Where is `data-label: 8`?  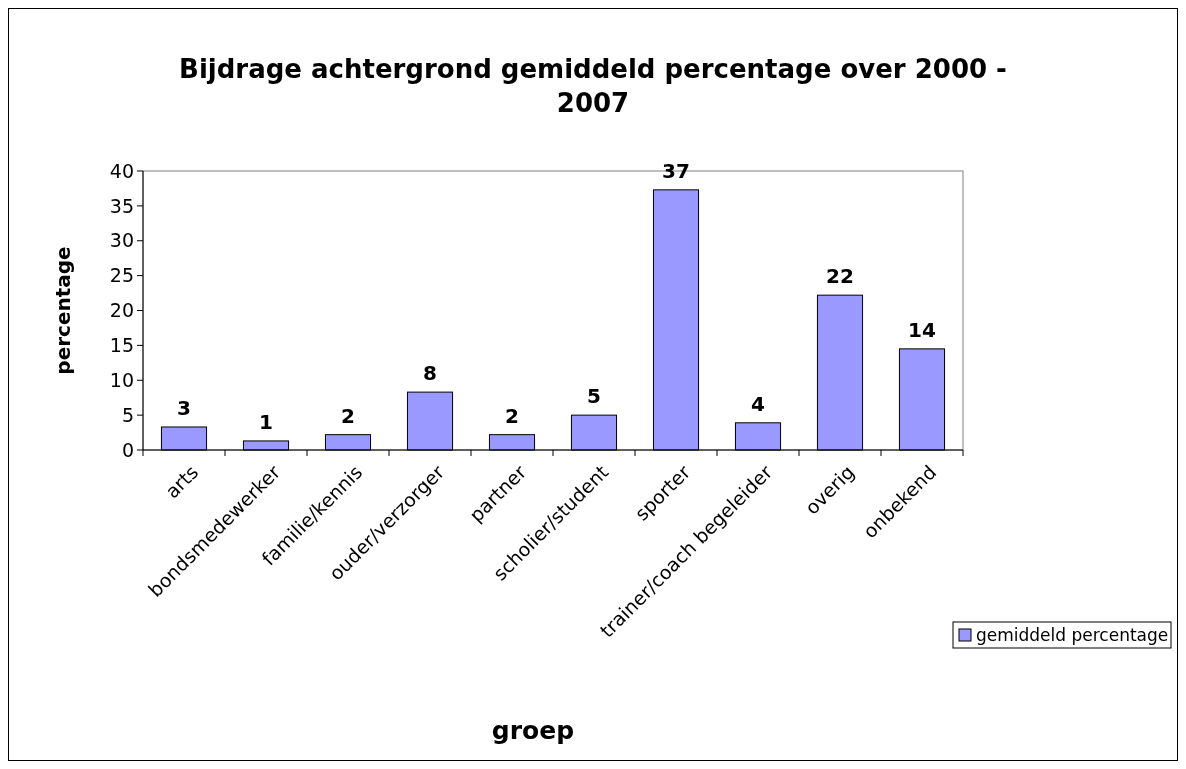 data-label: 8 is located at coordinates (430, 373).